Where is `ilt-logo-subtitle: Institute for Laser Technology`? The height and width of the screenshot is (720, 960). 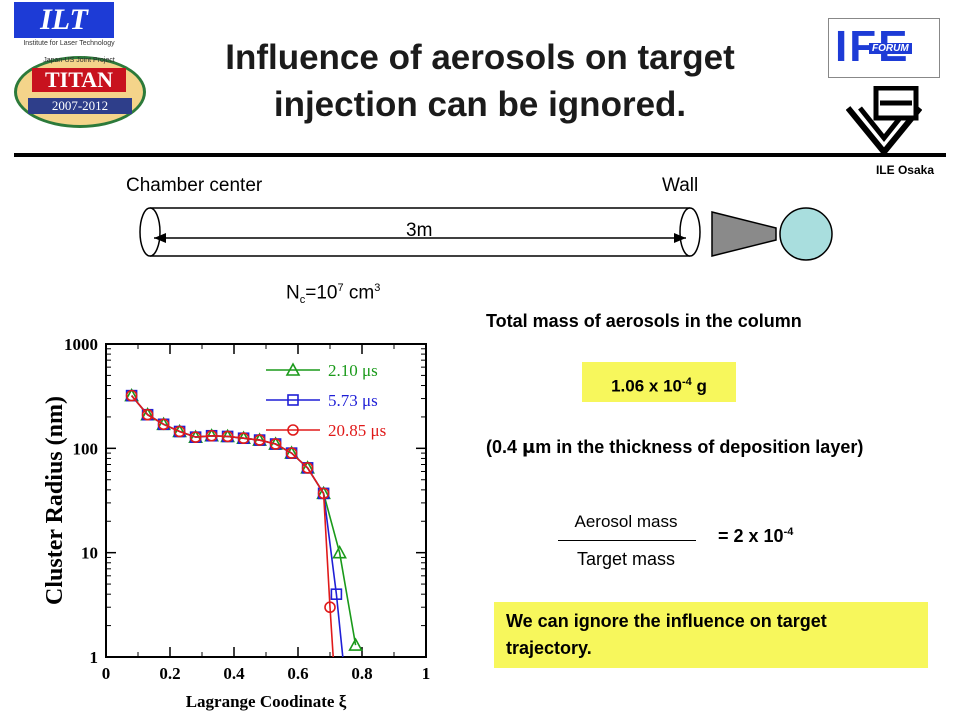
ilt-logo-subtitle: Institute for Laser Technology is located at coordinates (69, 43).